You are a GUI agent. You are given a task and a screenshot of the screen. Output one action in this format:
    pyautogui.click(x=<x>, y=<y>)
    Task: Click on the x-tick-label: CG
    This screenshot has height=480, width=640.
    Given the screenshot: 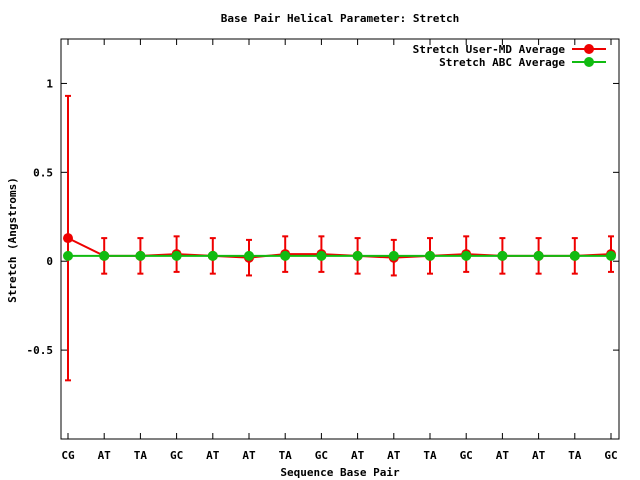 What is the action you would take?
    pyautogui.click(x=68, y=455)
    